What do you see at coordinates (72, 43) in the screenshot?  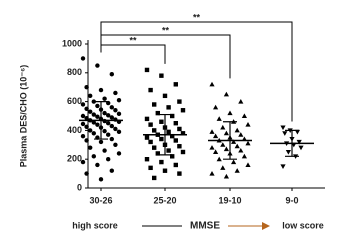 I see `y-tick-label: 1000` at bounding box center [72, 43].